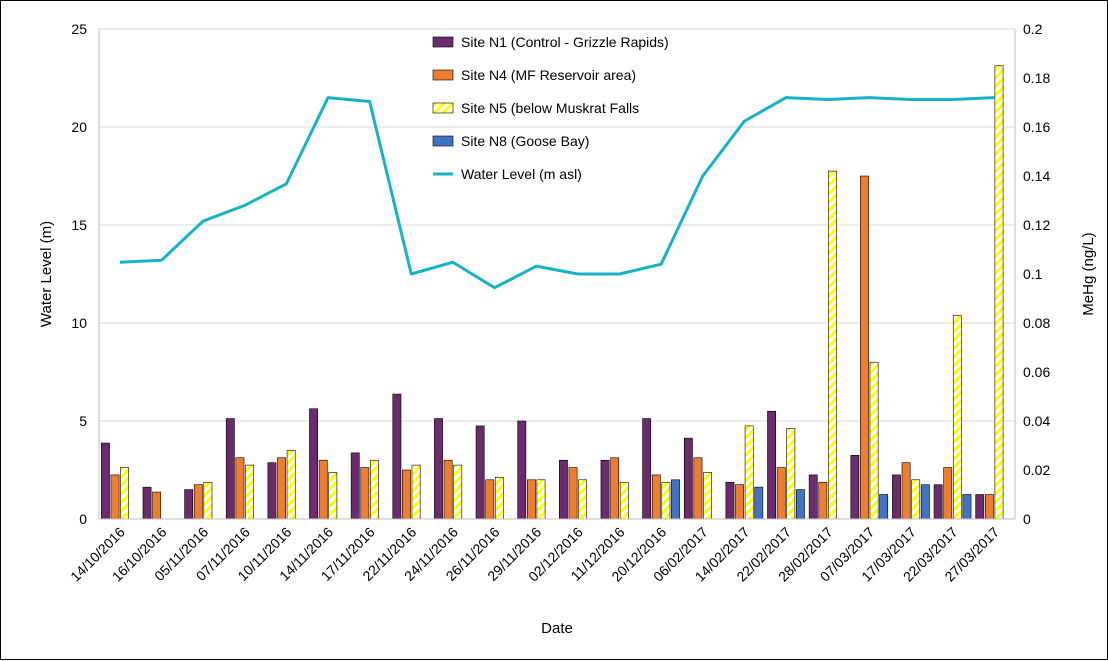 This screenshot has width=1108, height=661. What do you see at coordinates (83, 519) in the screenshot?
I see `y-tick-label: 0` at bounding box center [83, 519].